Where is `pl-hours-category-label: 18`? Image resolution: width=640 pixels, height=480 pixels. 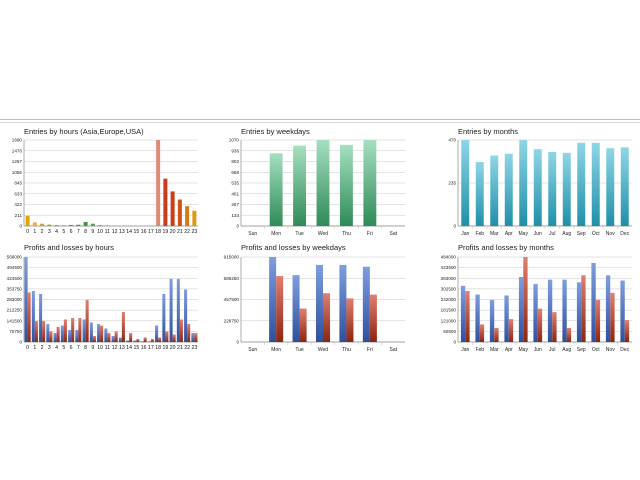
pl-hours-category-label: 18 is located at coordinates (158, 348).